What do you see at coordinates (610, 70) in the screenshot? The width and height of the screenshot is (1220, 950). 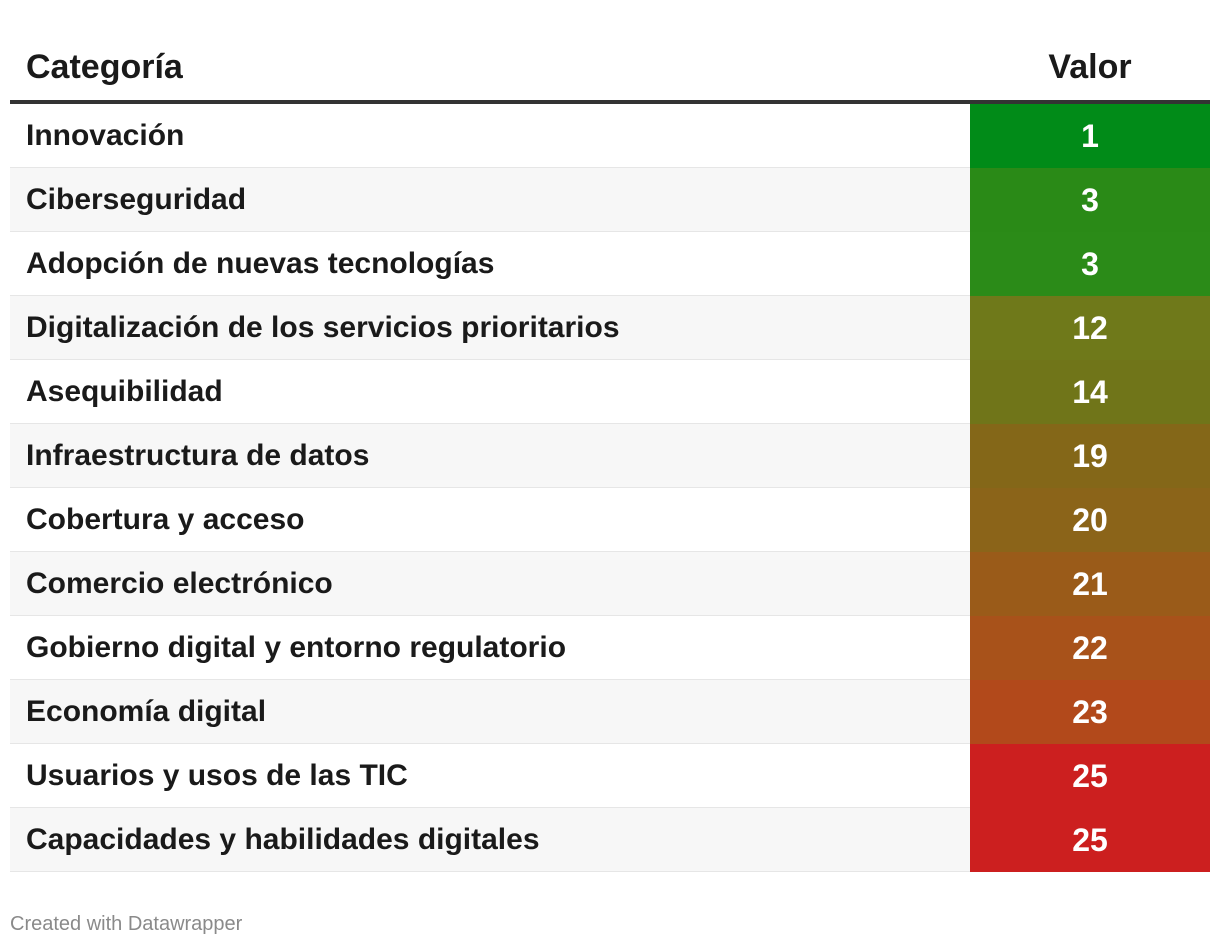 I see `table-header: Categoría Valor` at bounding box center [610, 70].